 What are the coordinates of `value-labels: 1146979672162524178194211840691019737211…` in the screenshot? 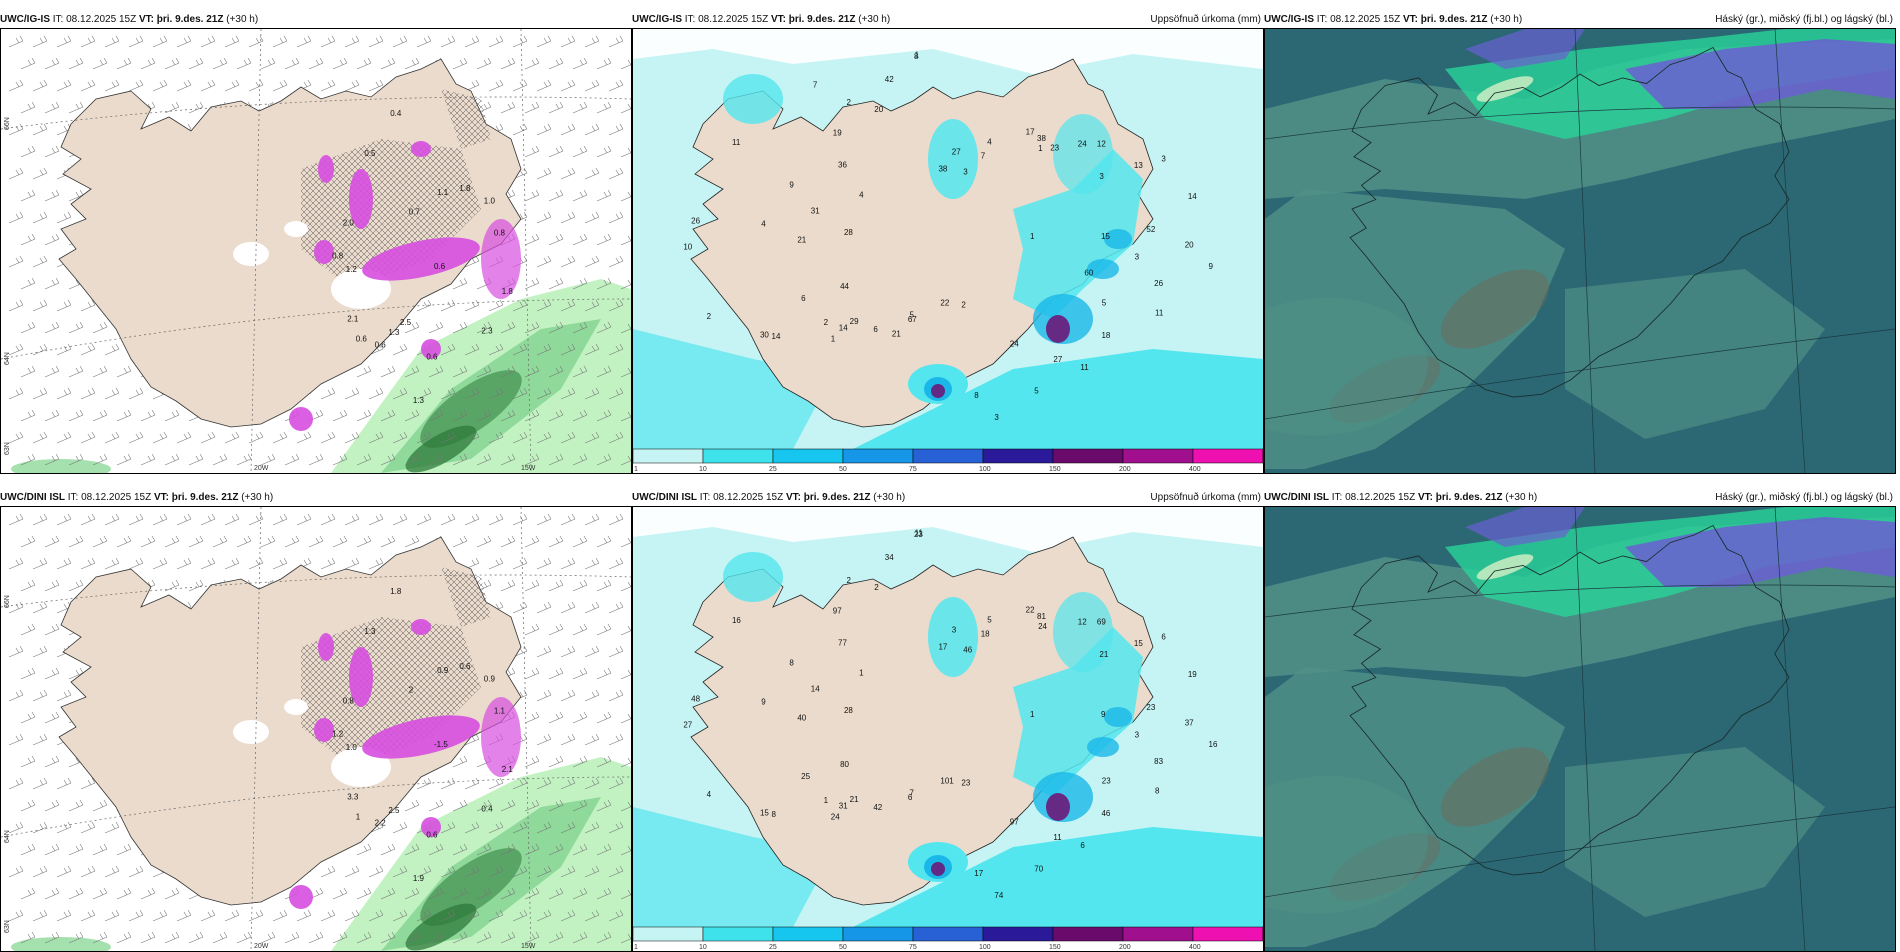 It's located at (950, 714).